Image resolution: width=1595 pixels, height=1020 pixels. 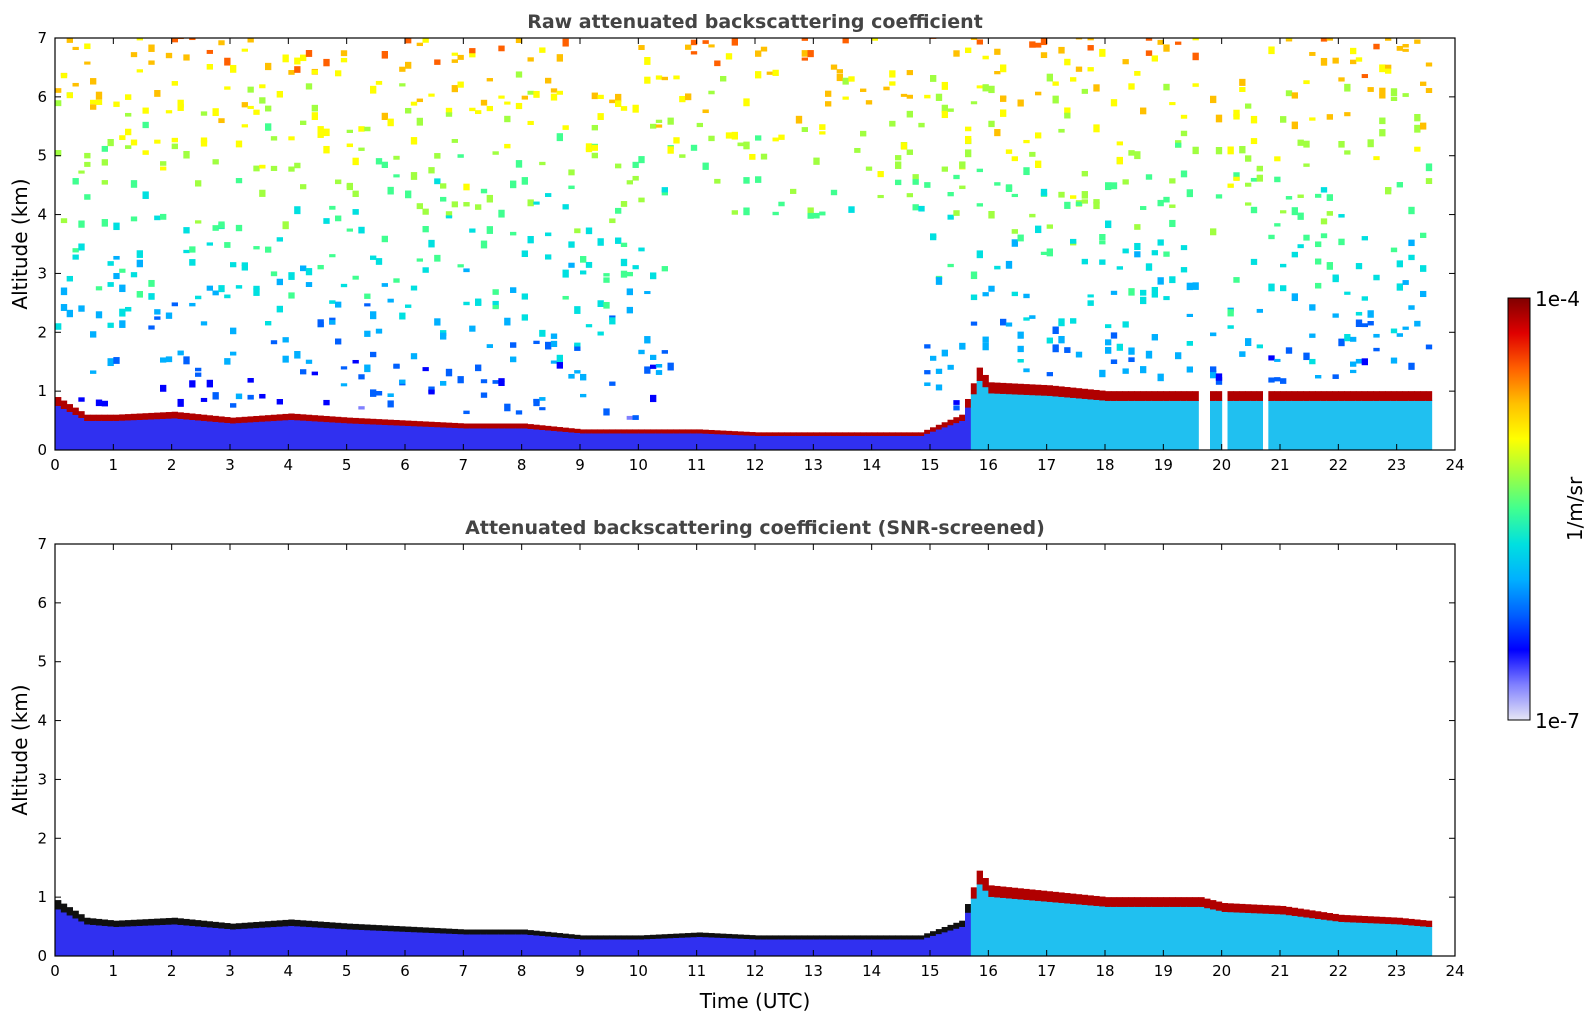 What do you see at coordinates (1279, 465) in the screenshot?
I see `x-tick-label: 21` at bounding box center [1279, 465].